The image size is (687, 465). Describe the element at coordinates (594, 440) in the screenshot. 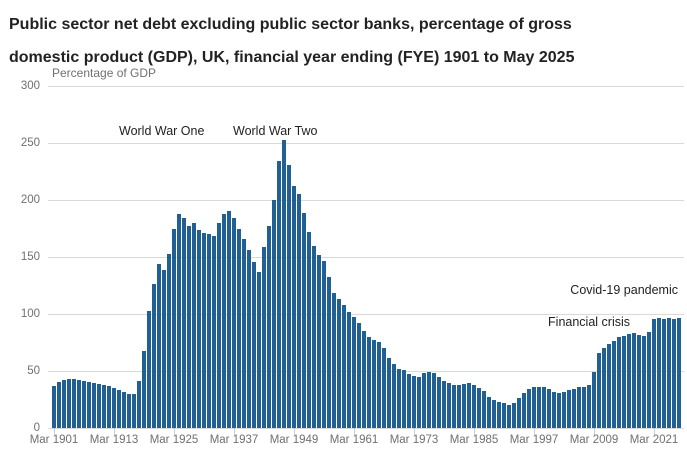

I see `x-axis-label: Mar 2009` at that location.